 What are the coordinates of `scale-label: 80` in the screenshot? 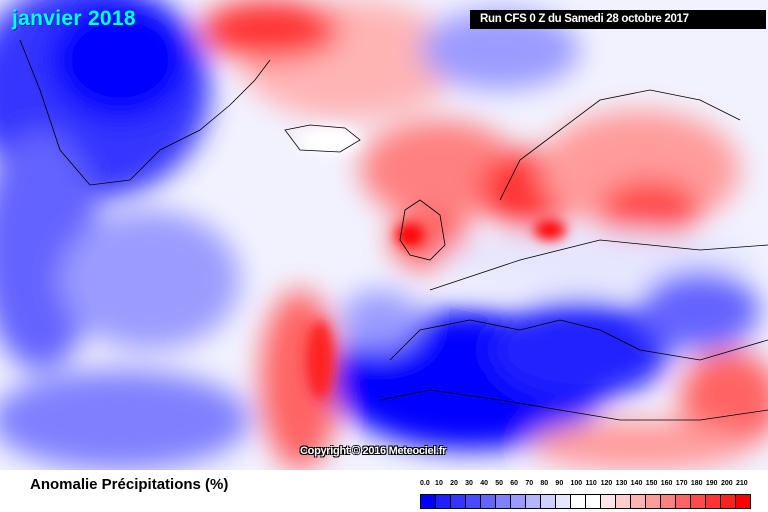 It's located at (544, 483).